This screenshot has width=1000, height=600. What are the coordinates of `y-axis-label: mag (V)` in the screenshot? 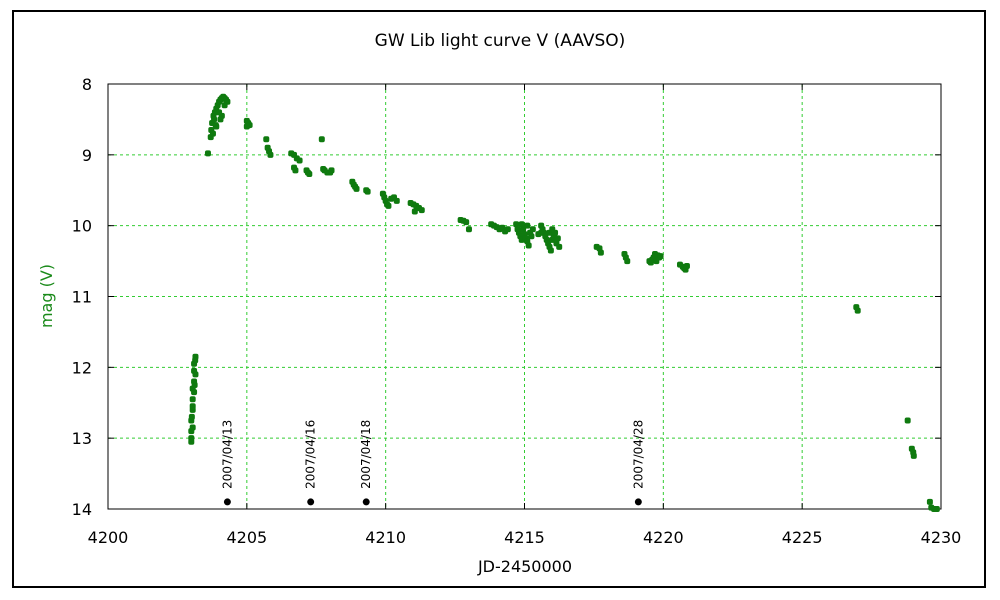 It's located at (46, 296).